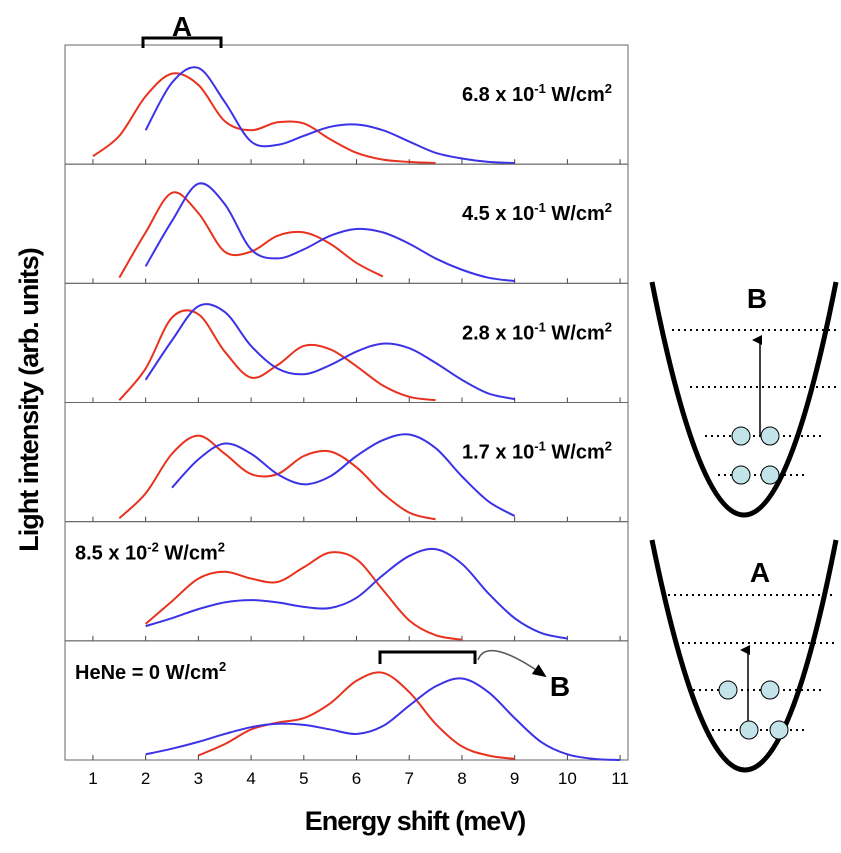 This screenshot has height=853, width=841. I want to click on arrow, so click(512, 663).